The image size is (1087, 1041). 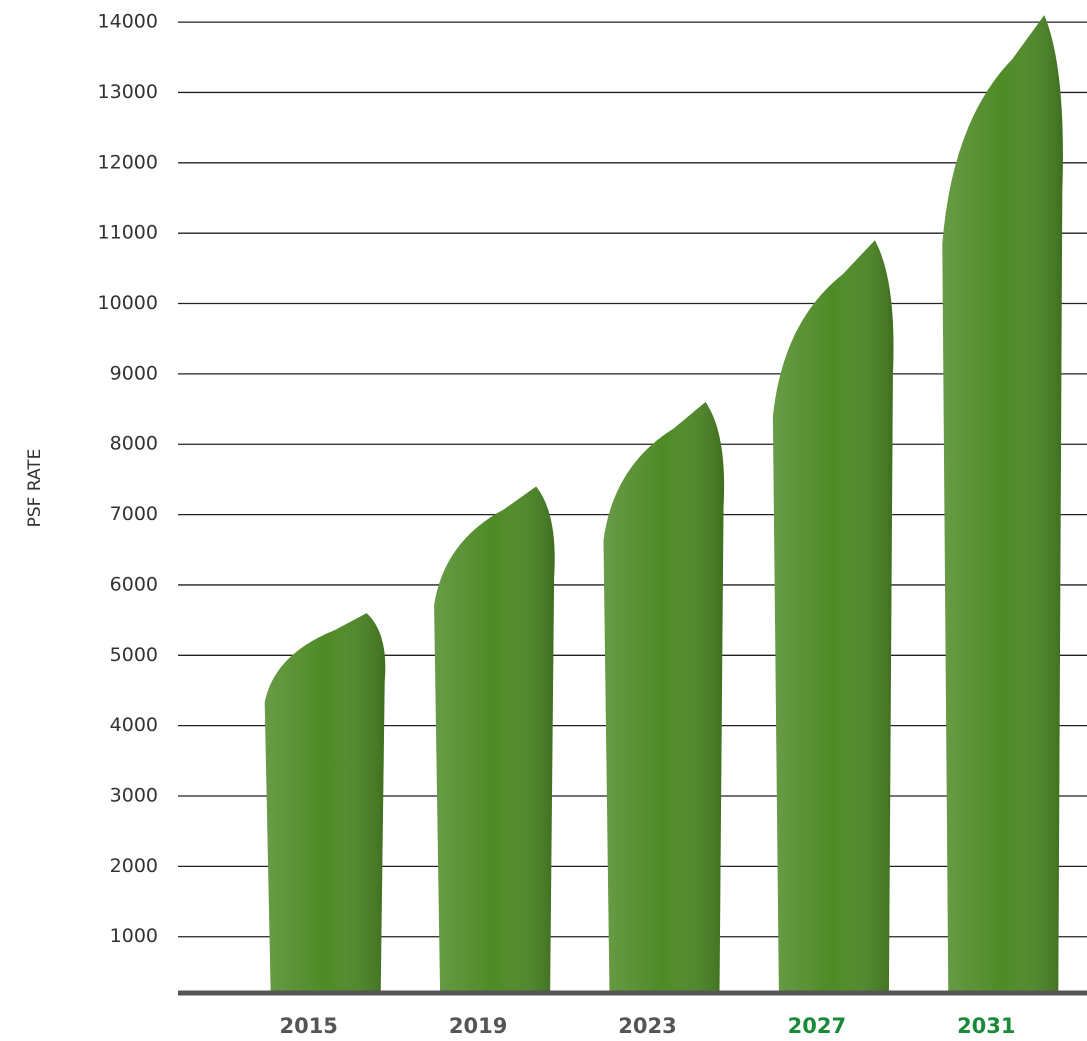 I want to click on y-tick-label: 9000, so click(x=134, y=373).